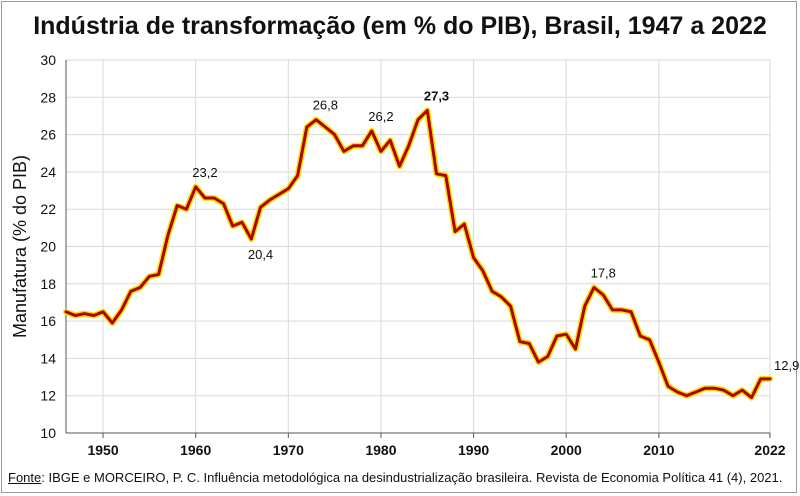 Image resolution: width=800 pixels, height=496 pixels. What do you see at coordinates (48, 396) in the screenshot?
I see `y-tick-label: 12` at bounding box center [48, 396].